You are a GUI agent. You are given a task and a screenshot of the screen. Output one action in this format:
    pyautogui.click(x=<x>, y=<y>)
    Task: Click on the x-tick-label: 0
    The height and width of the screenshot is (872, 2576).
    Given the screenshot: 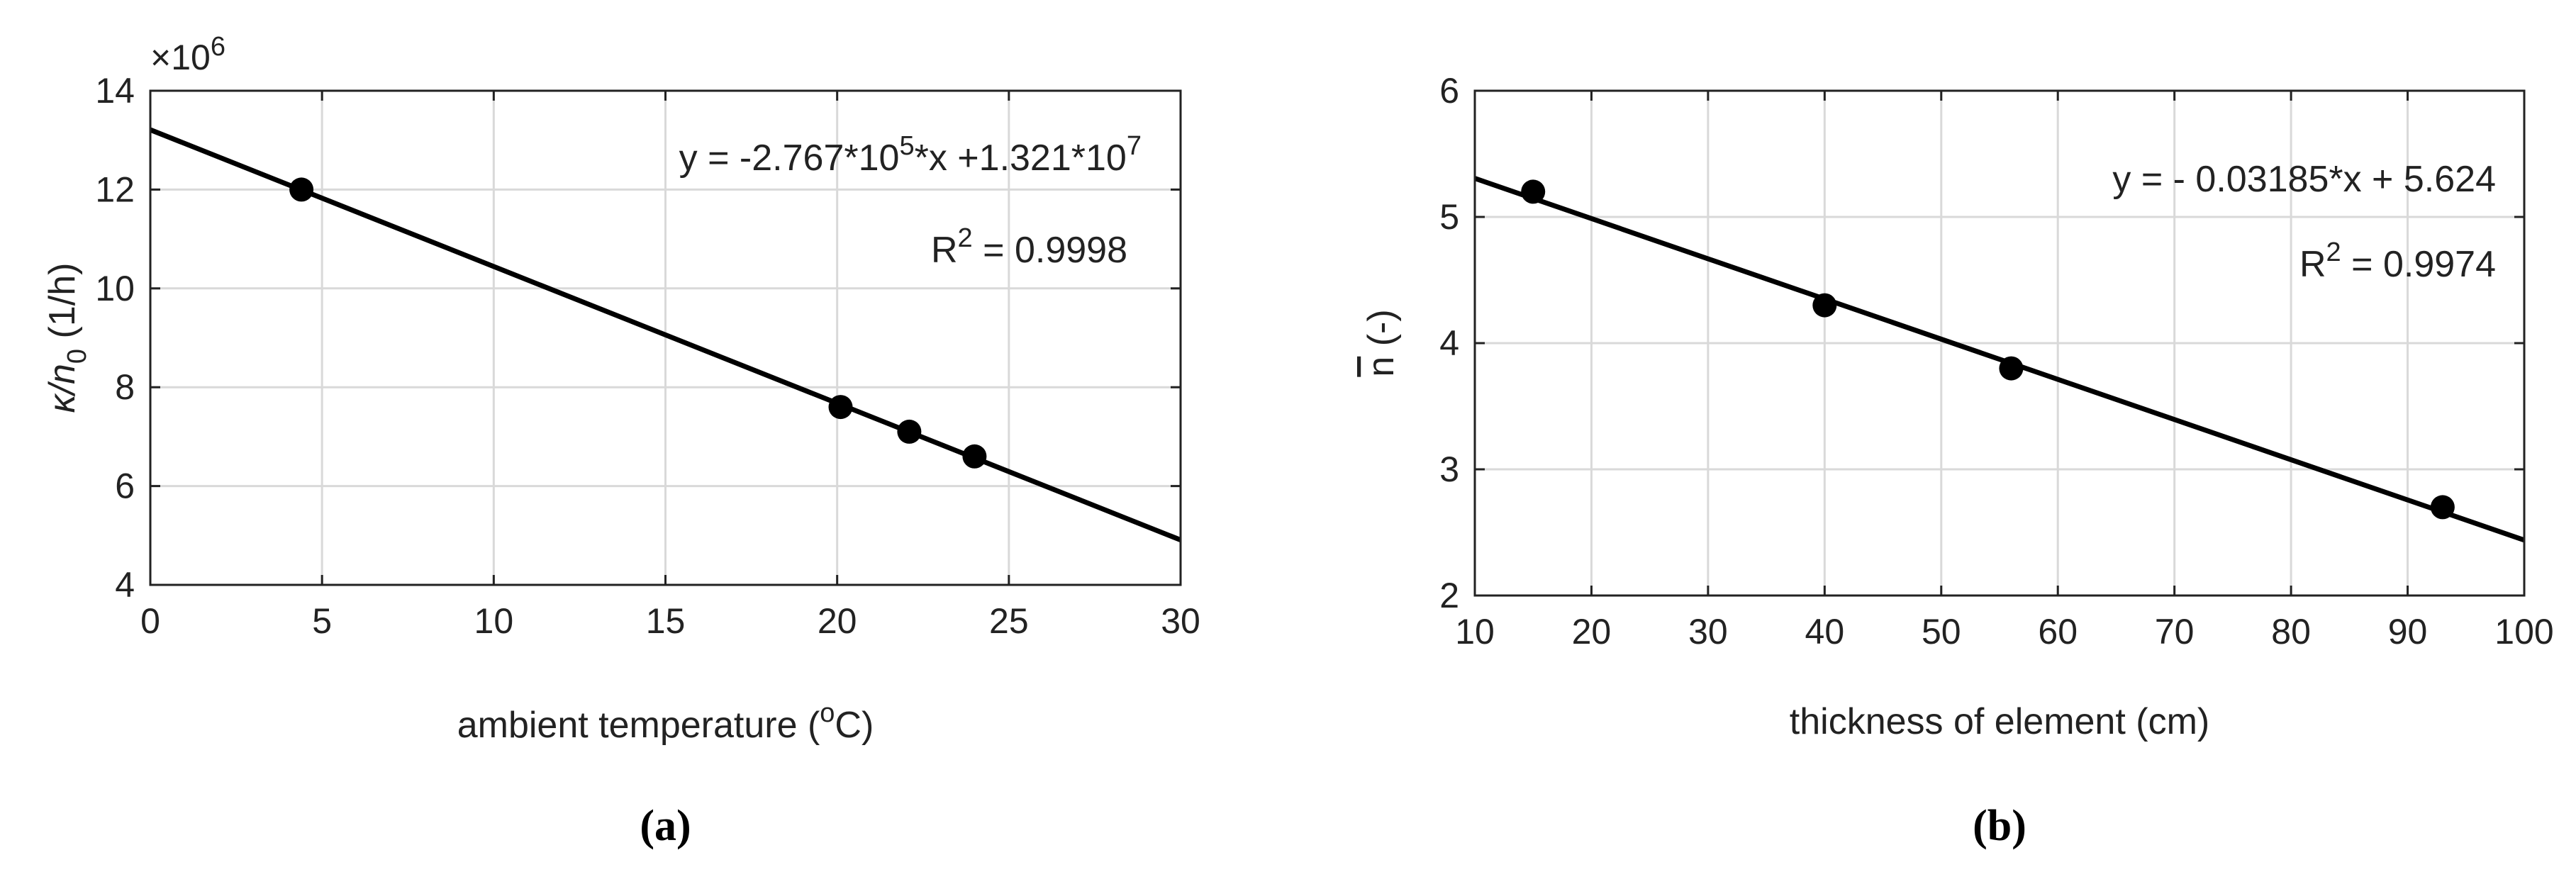 What is the action you would take?
    pyautogui.click(x=150, y=621)
    